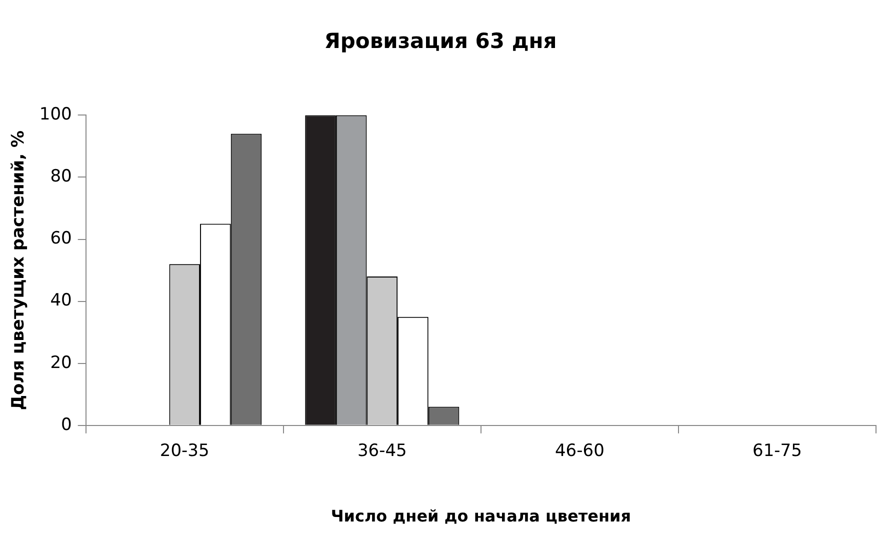  I want to click on y-tick-label: 100, so click(55, 114).